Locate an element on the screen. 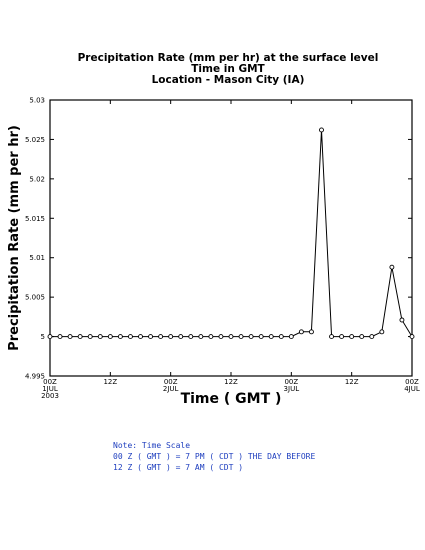 Image resolution: width=425 pixels, height=550 pixels. y-tick-label: 5.015 is located at coordinates (35, 219).